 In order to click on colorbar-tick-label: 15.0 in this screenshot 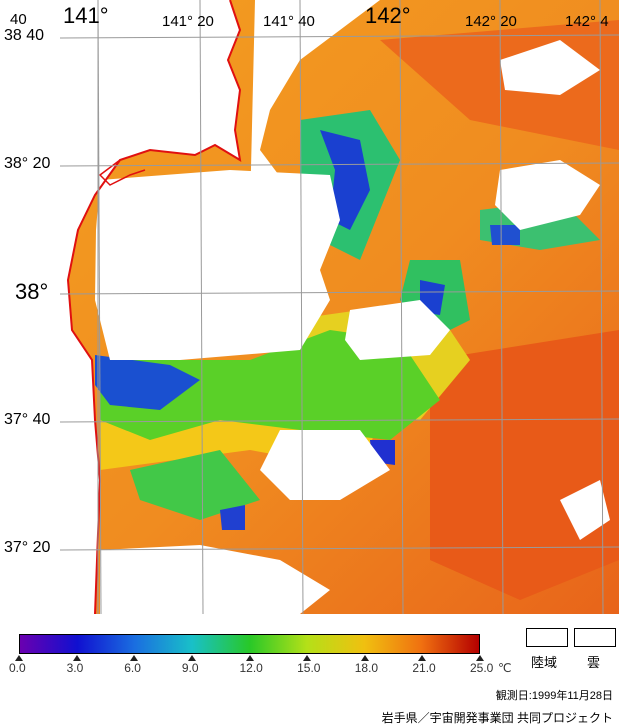, I will do `click(309, 668)`.